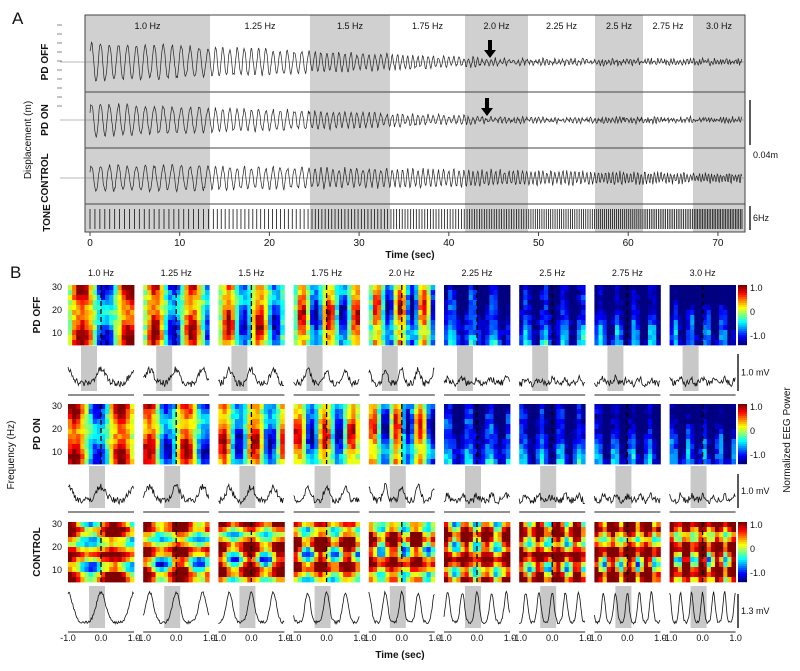  I want to click on colorbar-tick: 0, so click(752, 431).